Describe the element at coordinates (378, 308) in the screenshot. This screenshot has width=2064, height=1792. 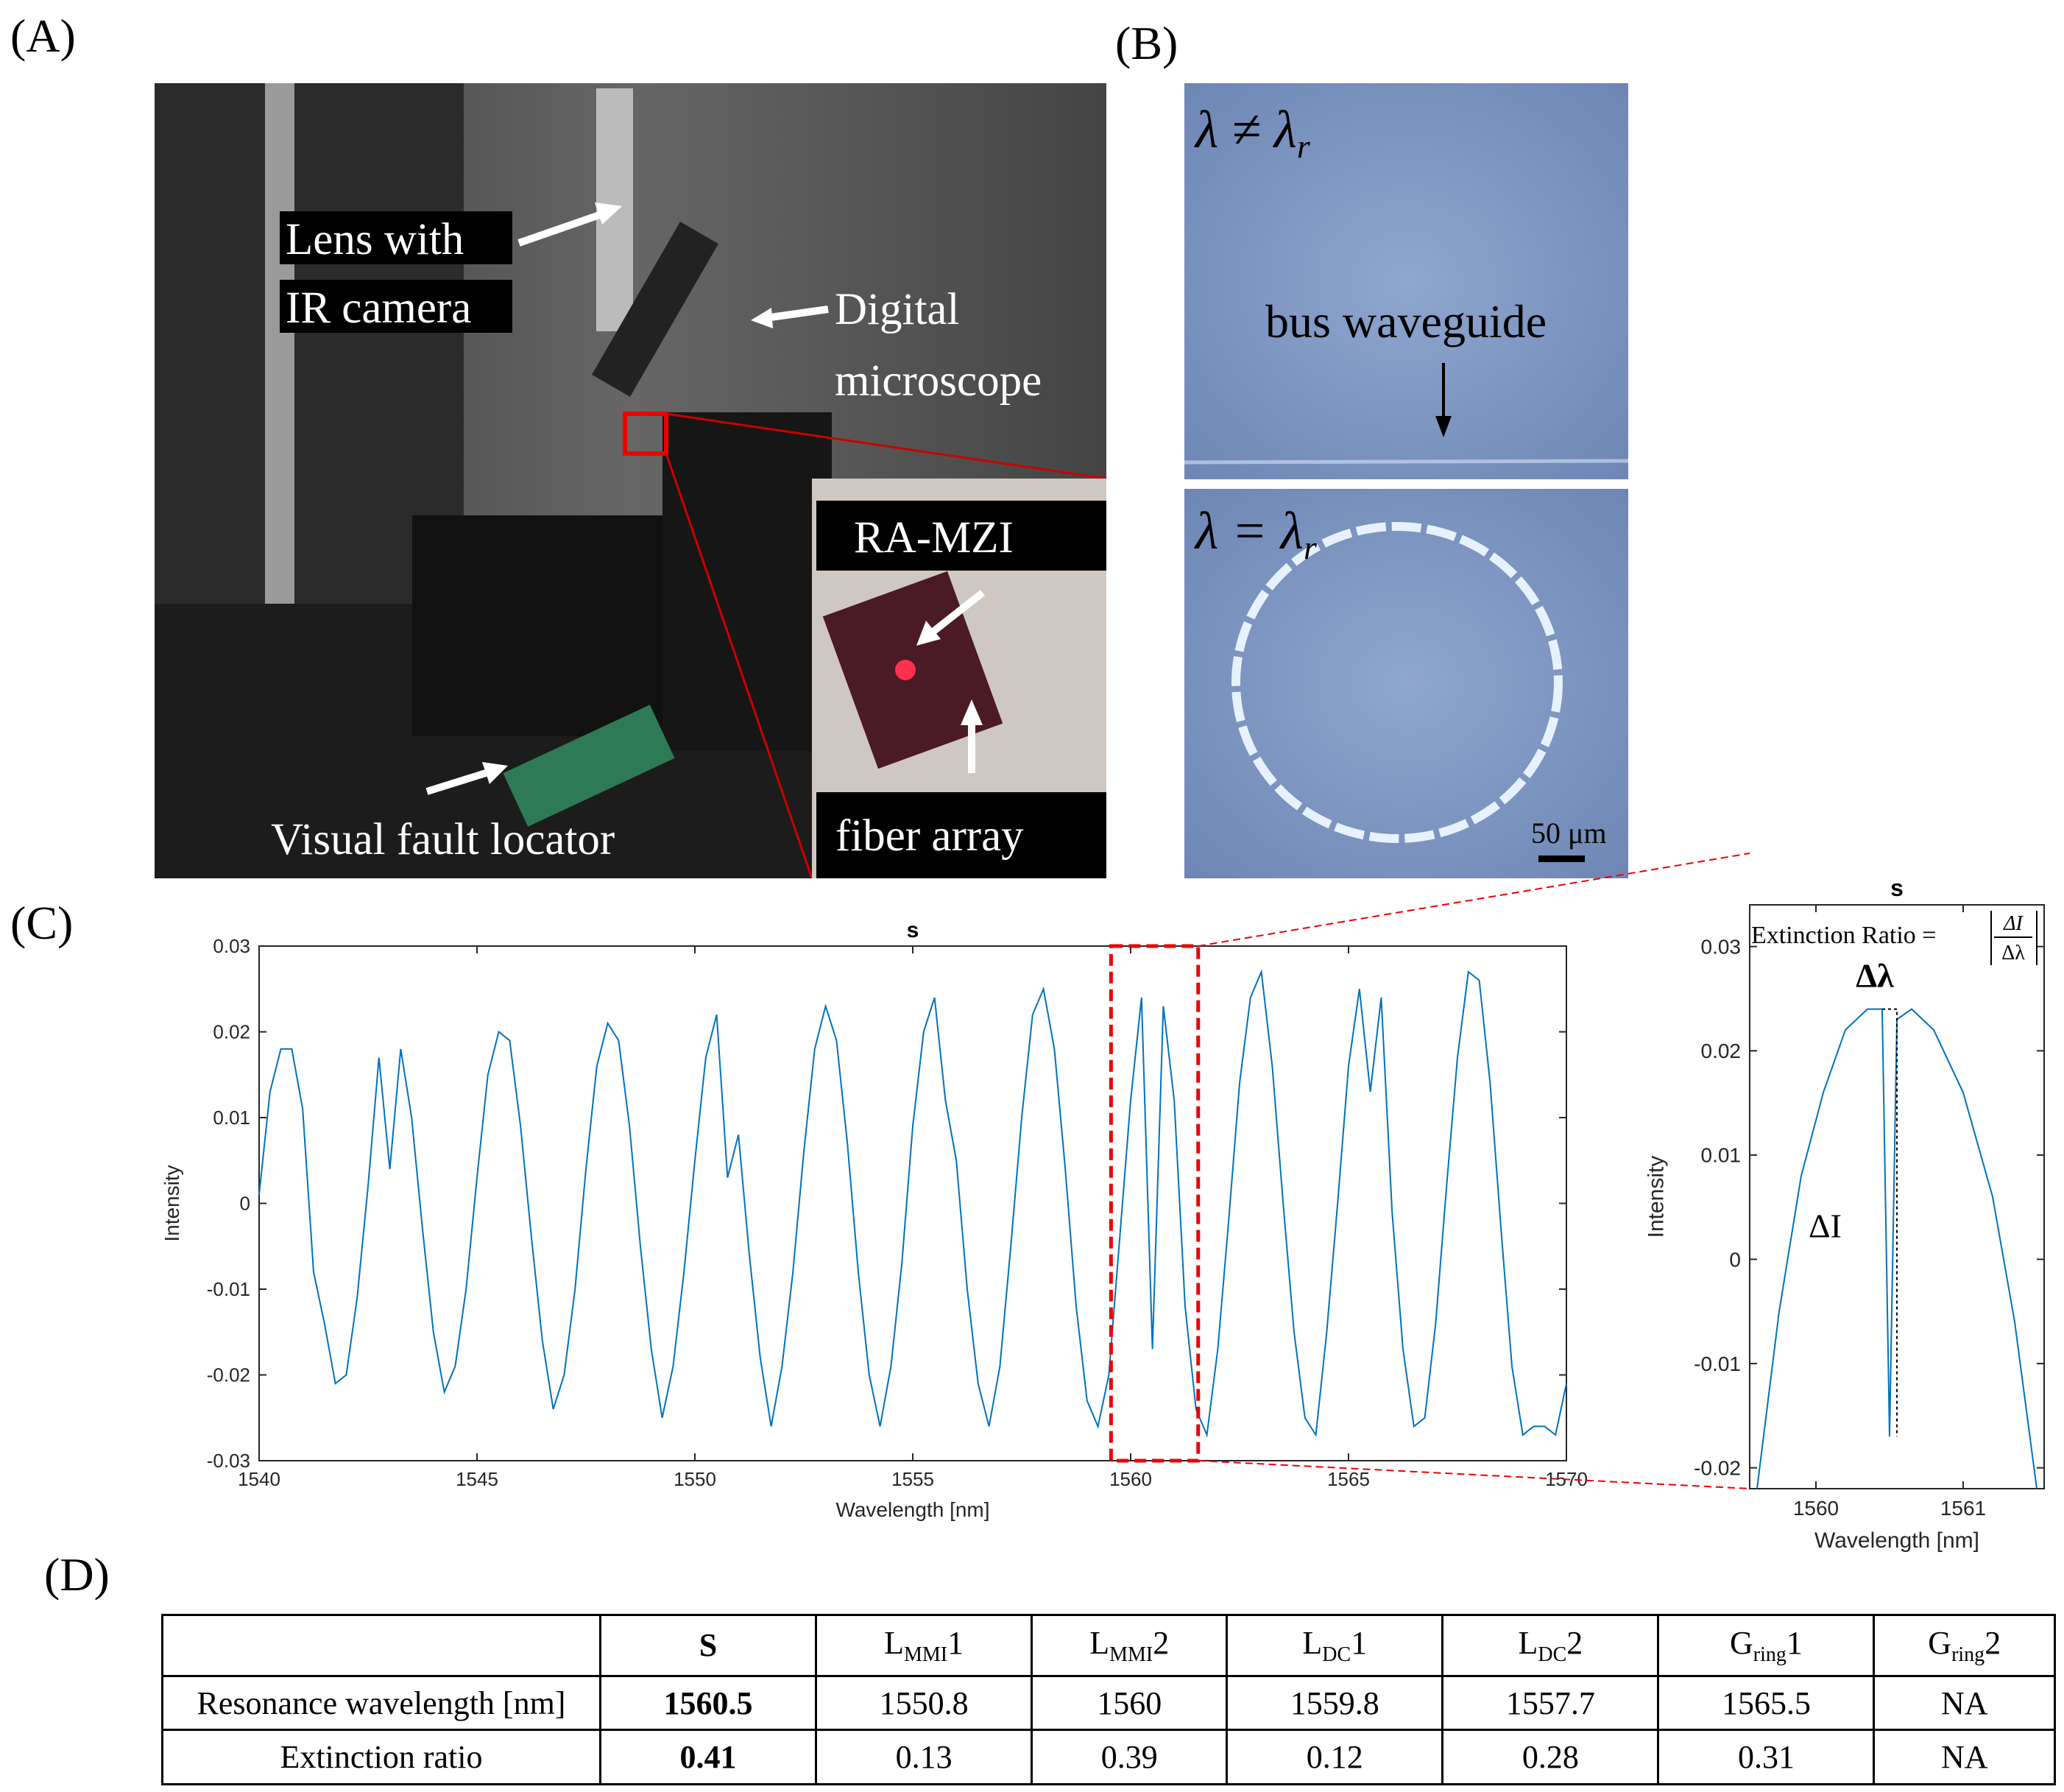
I see `photo-label: IR camera` at that location.